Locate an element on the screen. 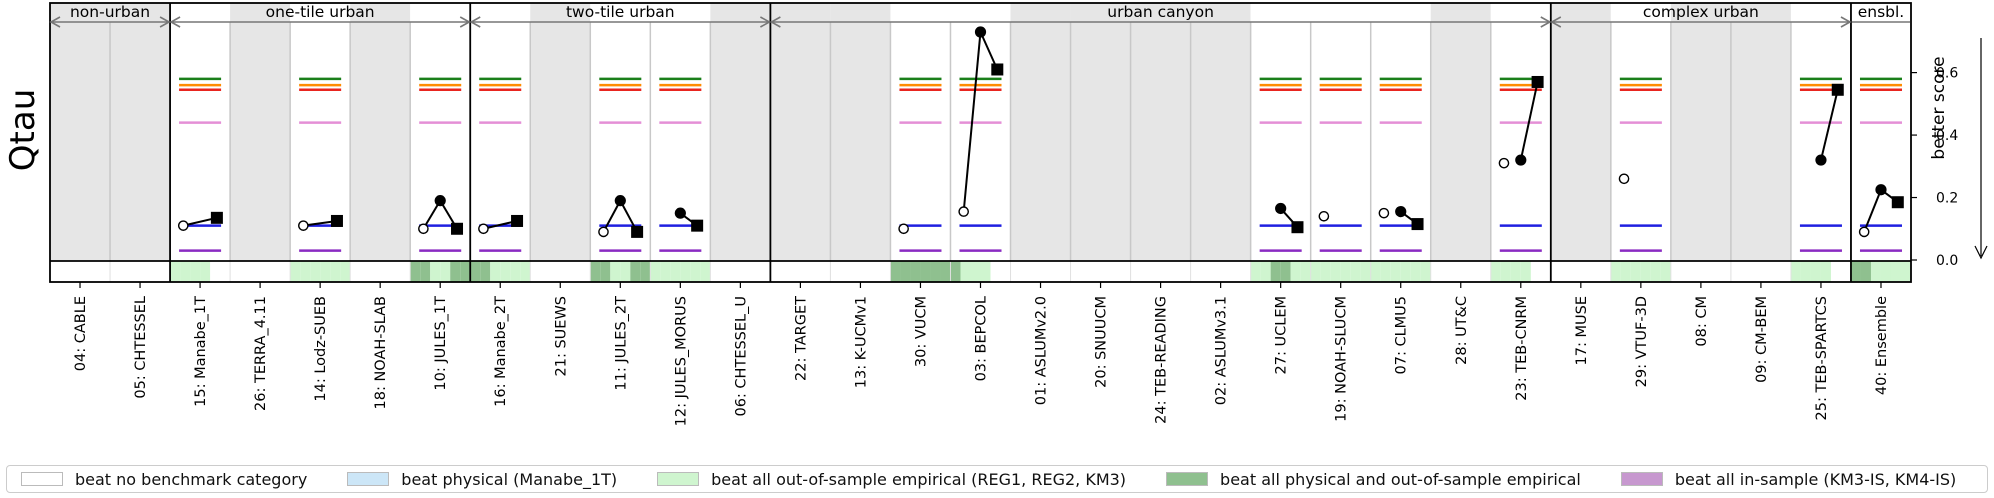  group-label: ensbl. is located at coordinates (1881, 12).